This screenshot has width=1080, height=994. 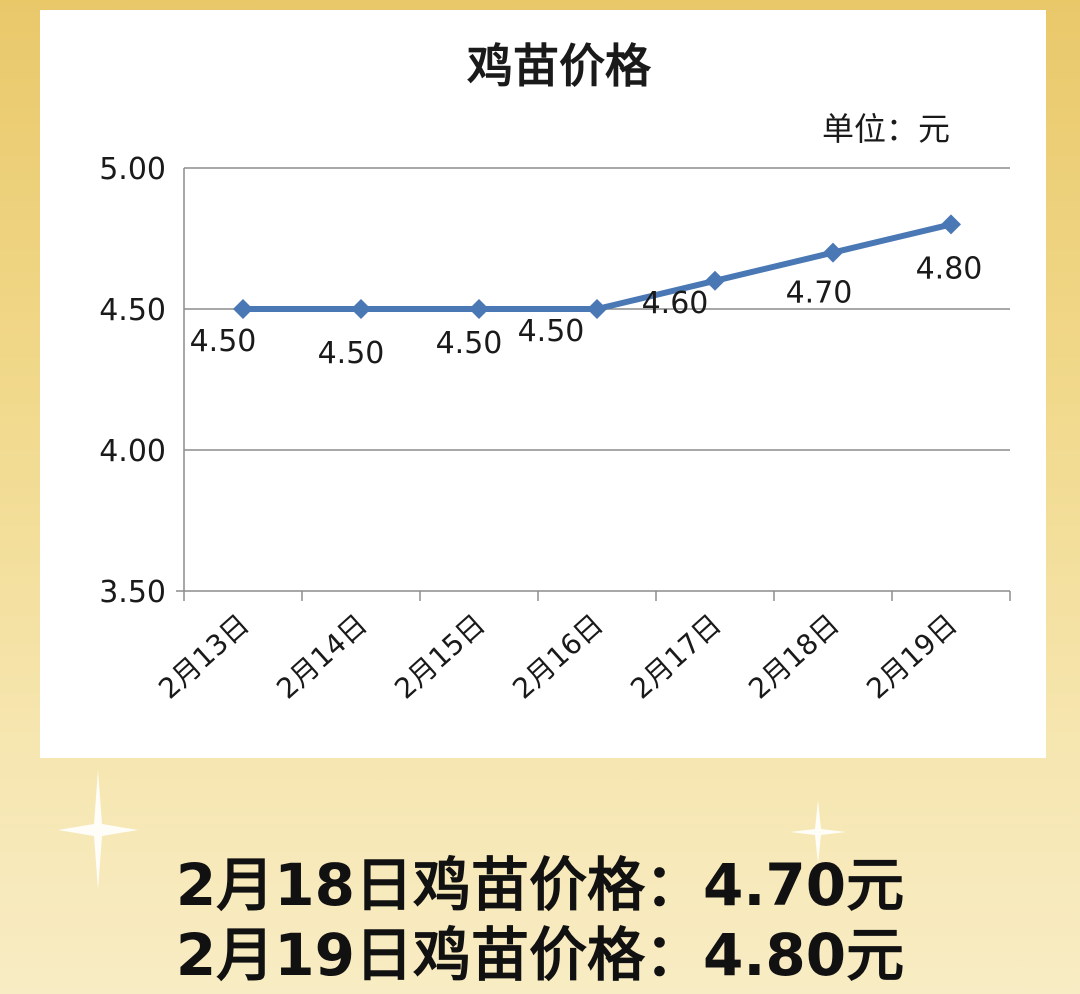 I want to click on y-tick-label: 4.00, so click(x=132, y=451).